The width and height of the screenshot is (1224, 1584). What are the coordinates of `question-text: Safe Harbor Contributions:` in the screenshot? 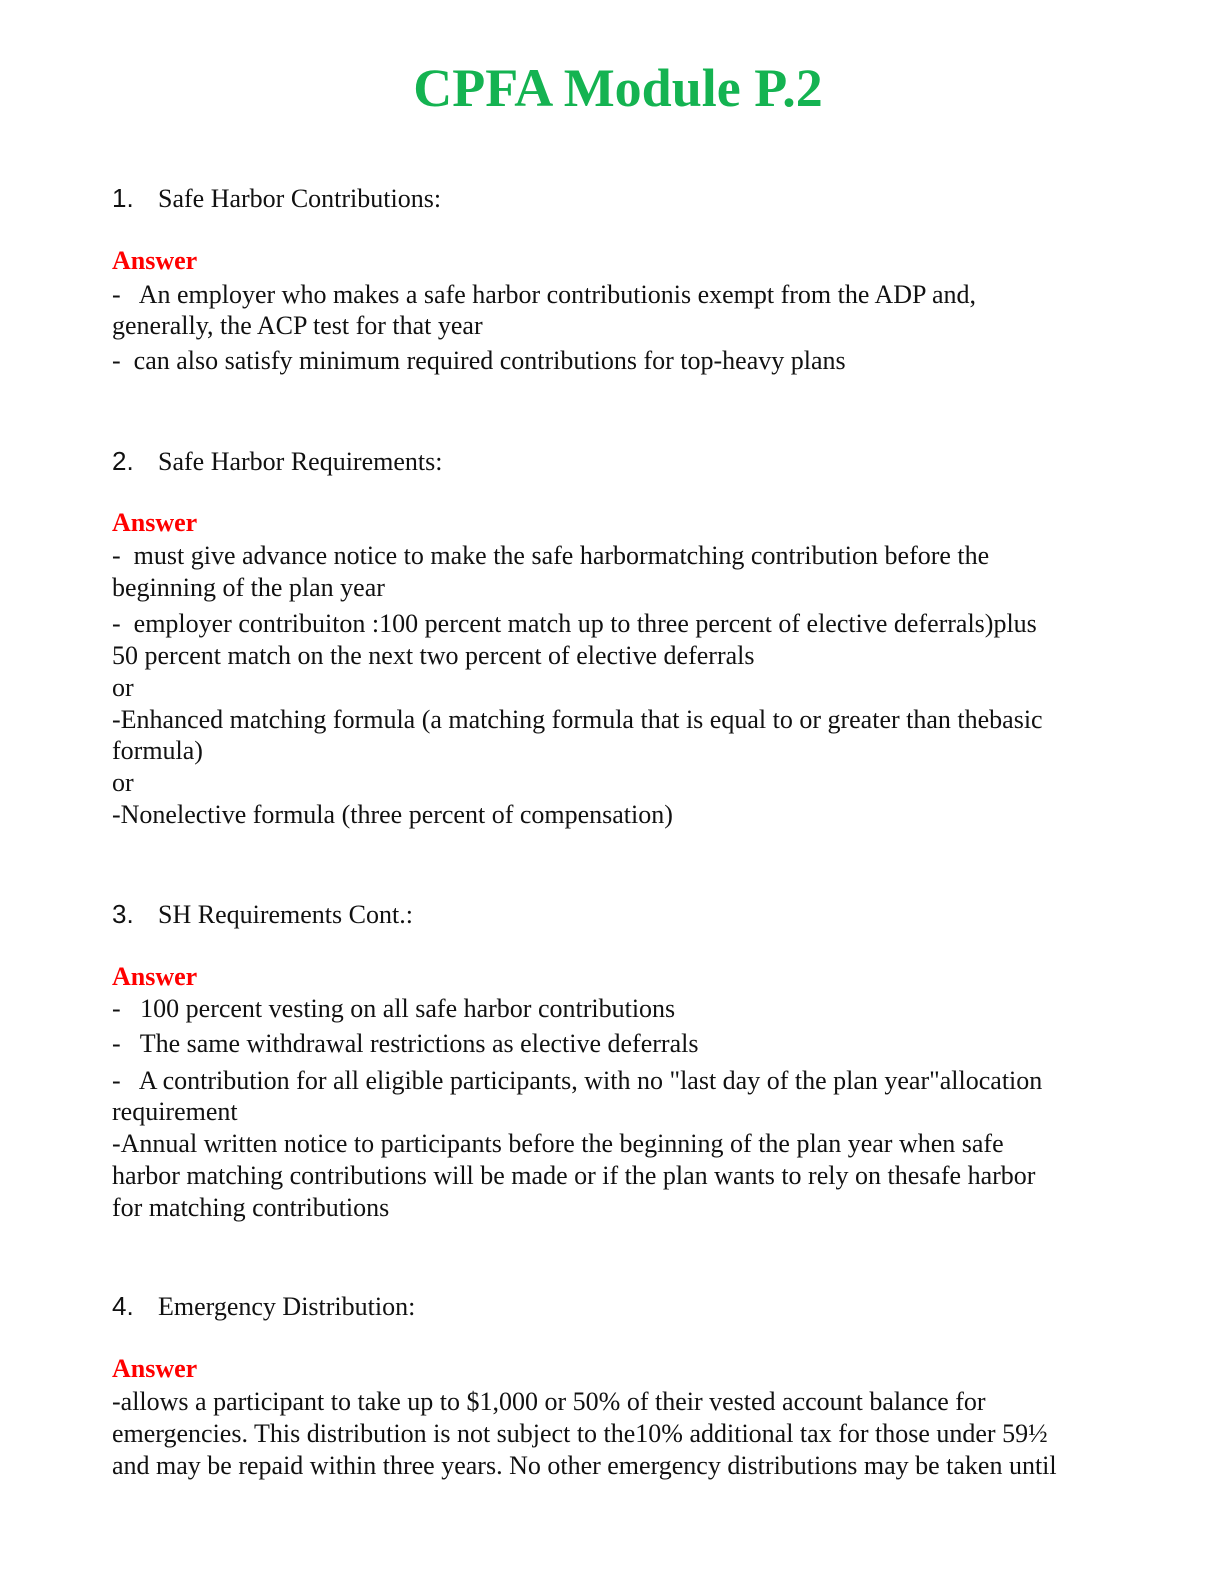 It's located at (300, 198).